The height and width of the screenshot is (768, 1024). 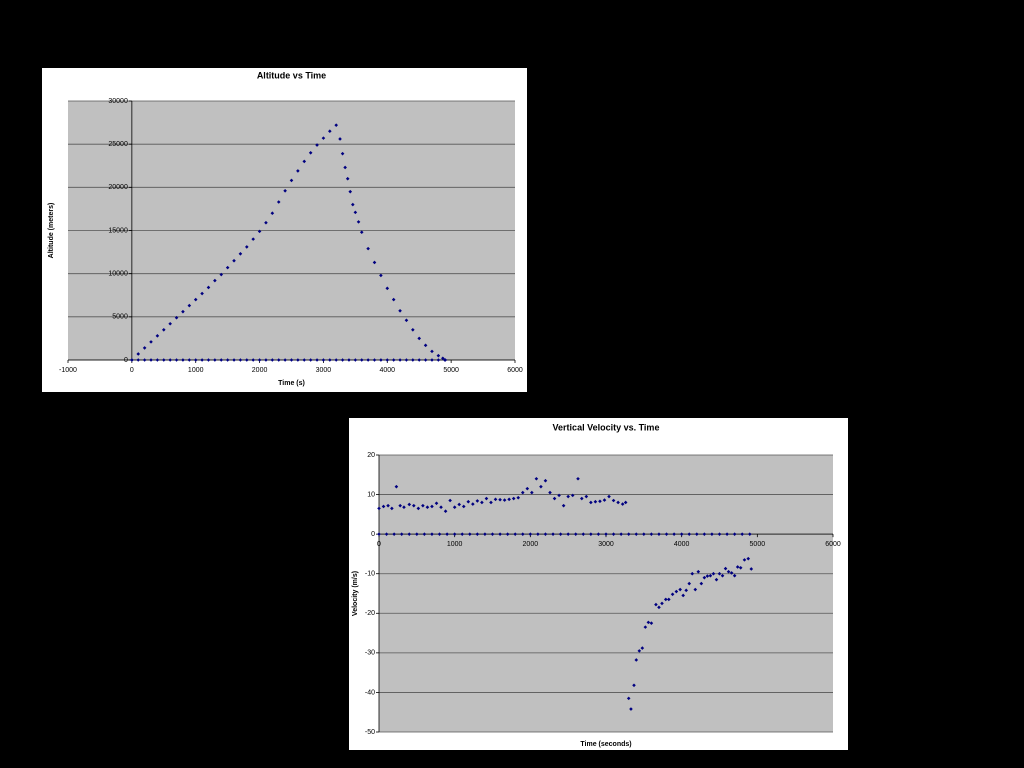 What do you see at coordinates (455, 544) in the screenshot?
I see `x-tick-label: 1000` at bounding box center [455, 544].